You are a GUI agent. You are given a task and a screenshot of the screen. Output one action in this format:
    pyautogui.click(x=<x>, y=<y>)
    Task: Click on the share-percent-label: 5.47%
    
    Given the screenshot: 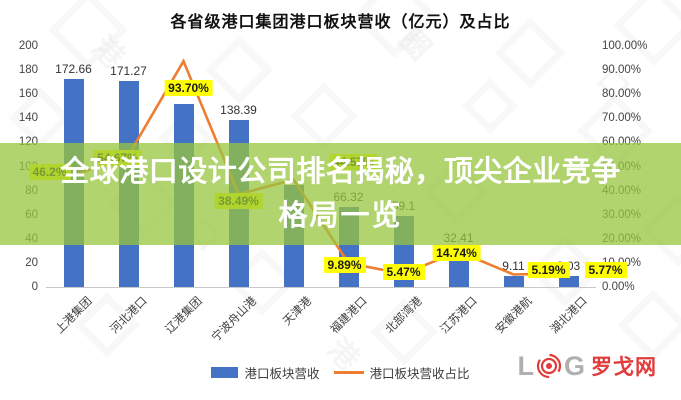 What is the action you would take?
    pyautogui.click(x=403, y=271)
    